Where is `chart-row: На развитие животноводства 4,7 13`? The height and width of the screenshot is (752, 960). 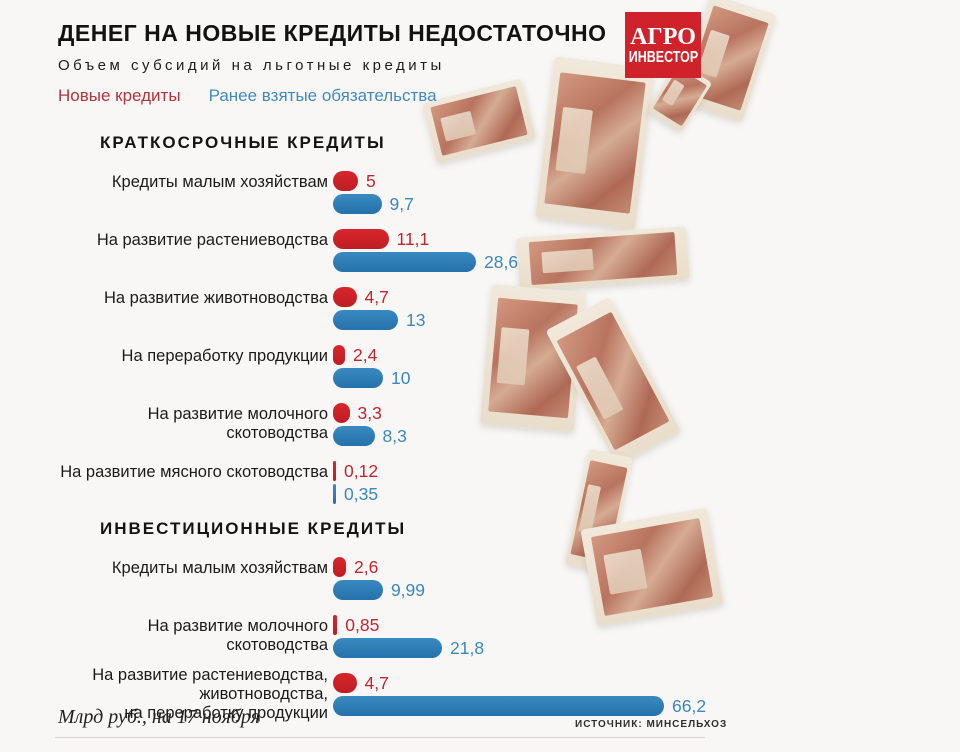
chart-row: На развитие животноводства 4,7 13 is located at coordinates (395, 310).